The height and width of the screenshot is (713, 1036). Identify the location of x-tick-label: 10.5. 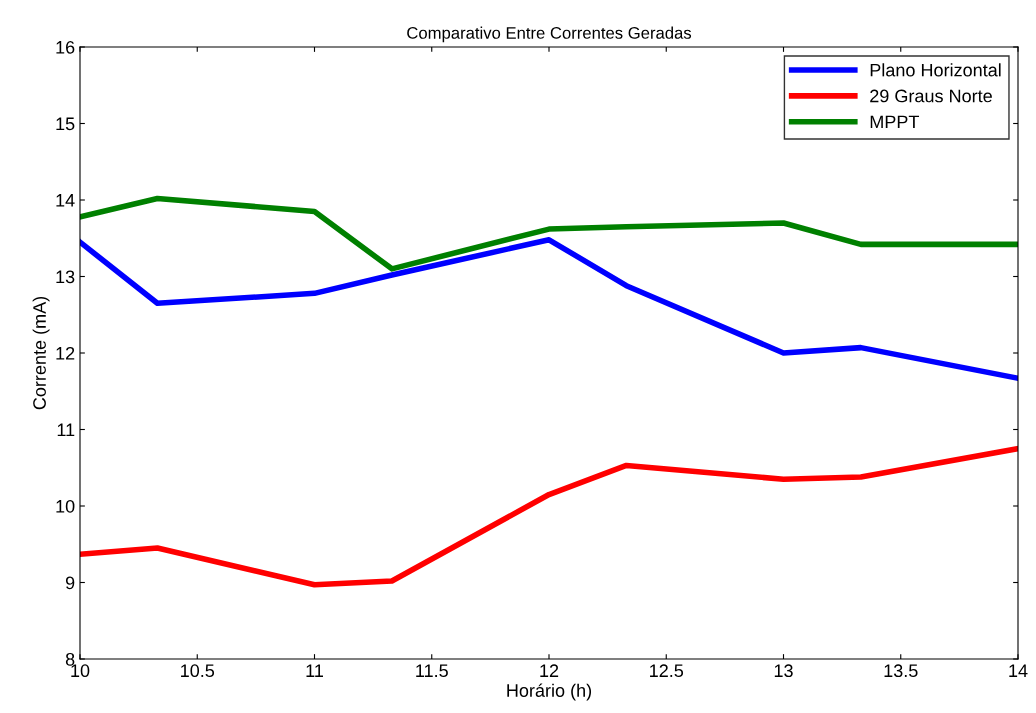
(198, 671).